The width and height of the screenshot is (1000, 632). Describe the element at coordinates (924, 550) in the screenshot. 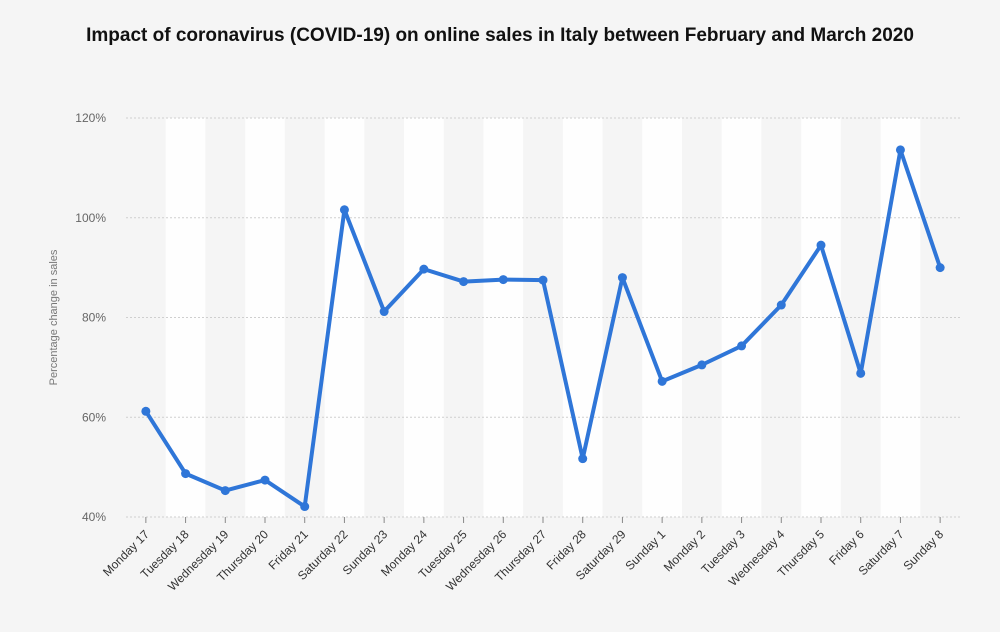

I see `x-tick-label: Sunday 8` at that location.